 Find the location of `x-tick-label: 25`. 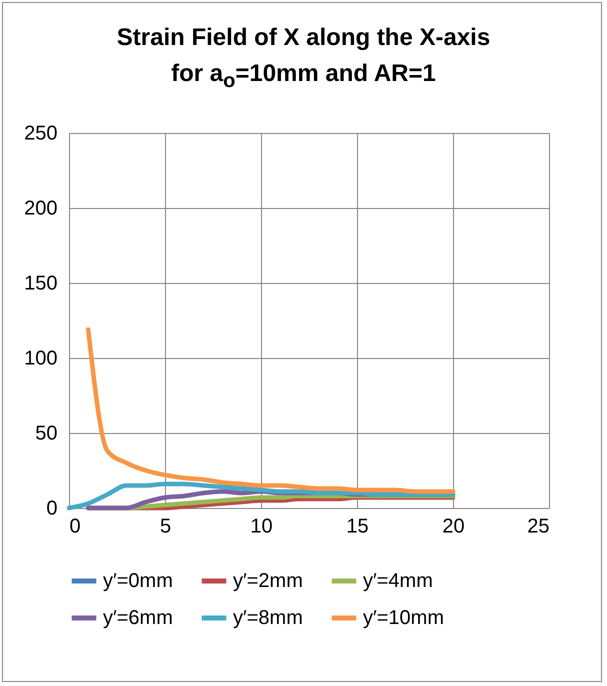

x-tick-label: 25 is located at coordinates (538, 527).